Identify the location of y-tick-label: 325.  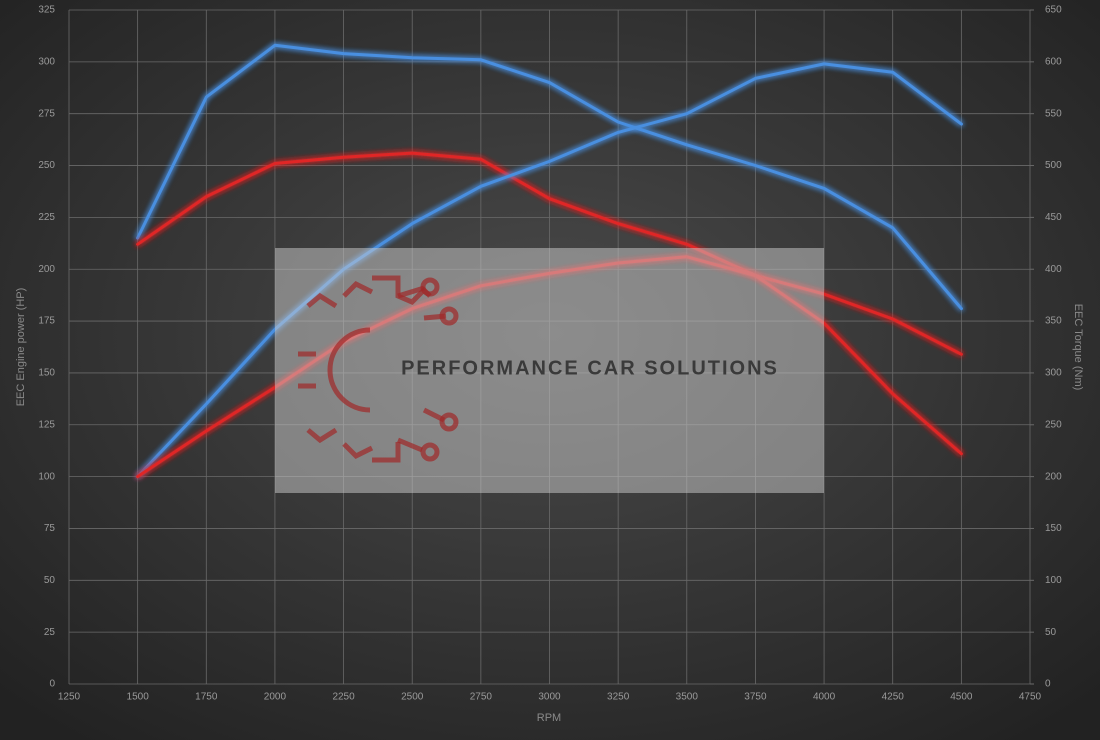
(46, 10).